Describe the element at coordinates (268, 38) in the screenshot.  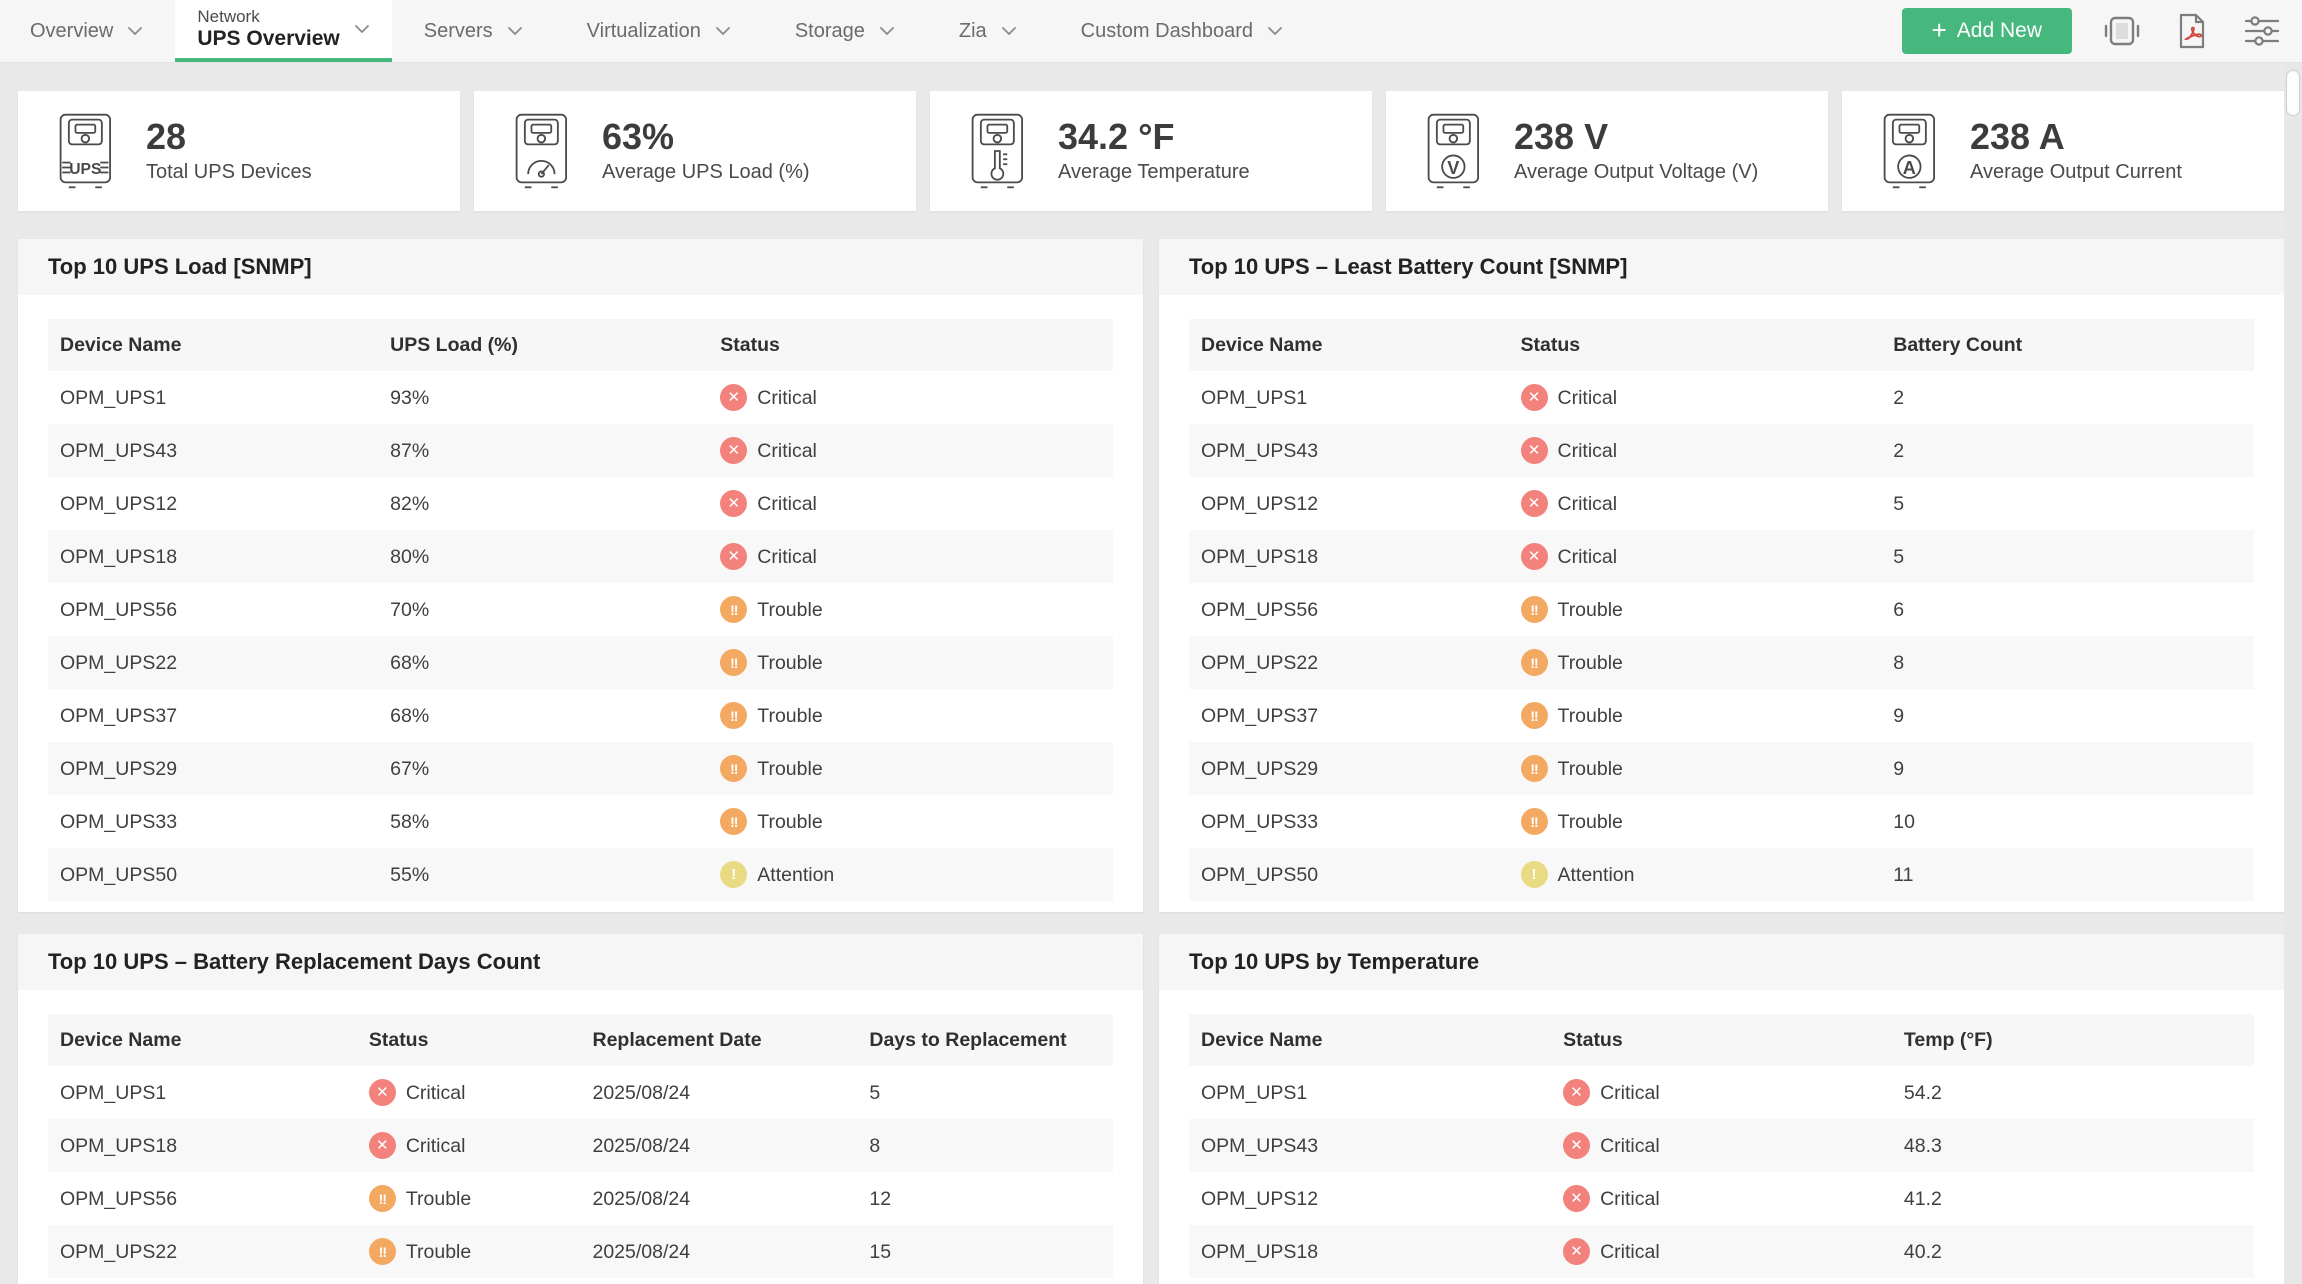
I see `tab-label: UPS Overview` at that location.